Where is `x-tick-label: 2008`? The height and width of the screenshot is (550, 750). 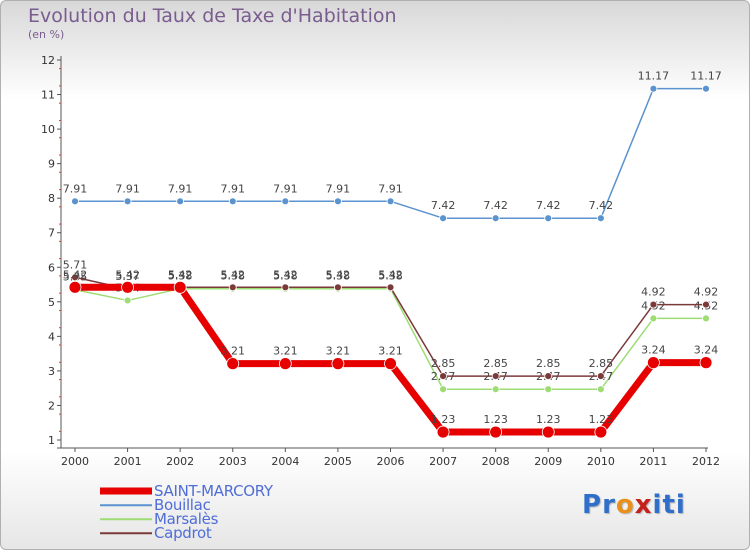 x-tick-label: 2008 is located at coordinates (496, 461).